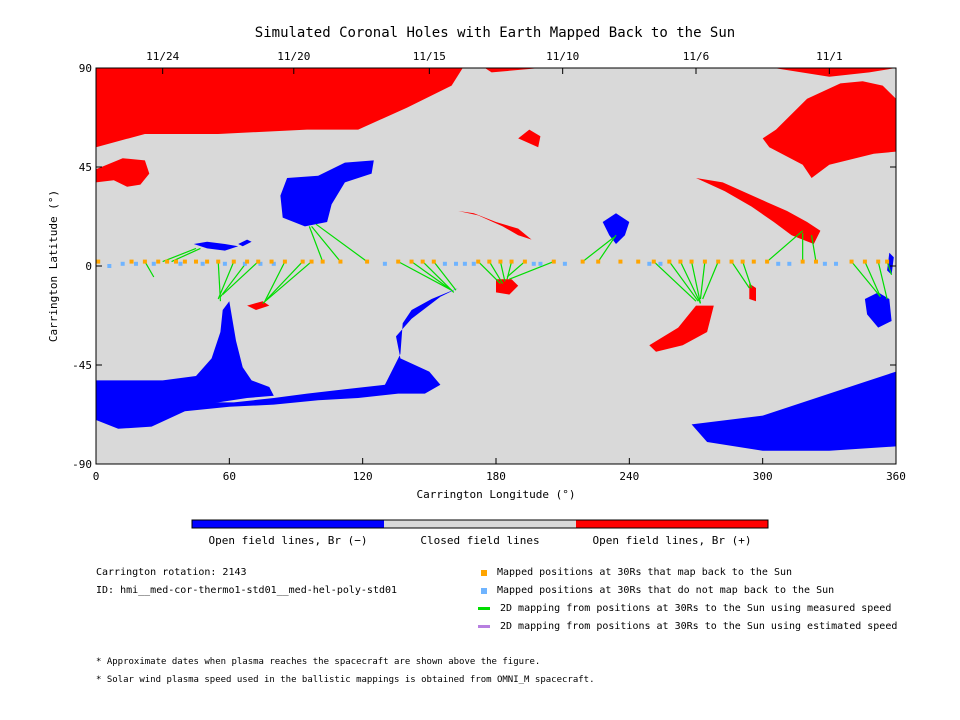  Describe the element at coordinates (82, 464) in the screenshot. I see `y-tick-label: -90` at that location.